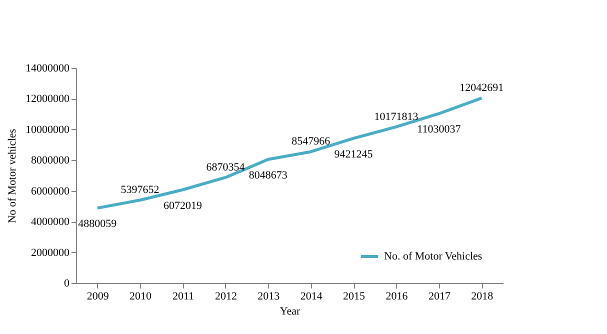 The height and width of the screenshot is (334, 607). I want to click on data-label: 6072019, so click(183, 206).